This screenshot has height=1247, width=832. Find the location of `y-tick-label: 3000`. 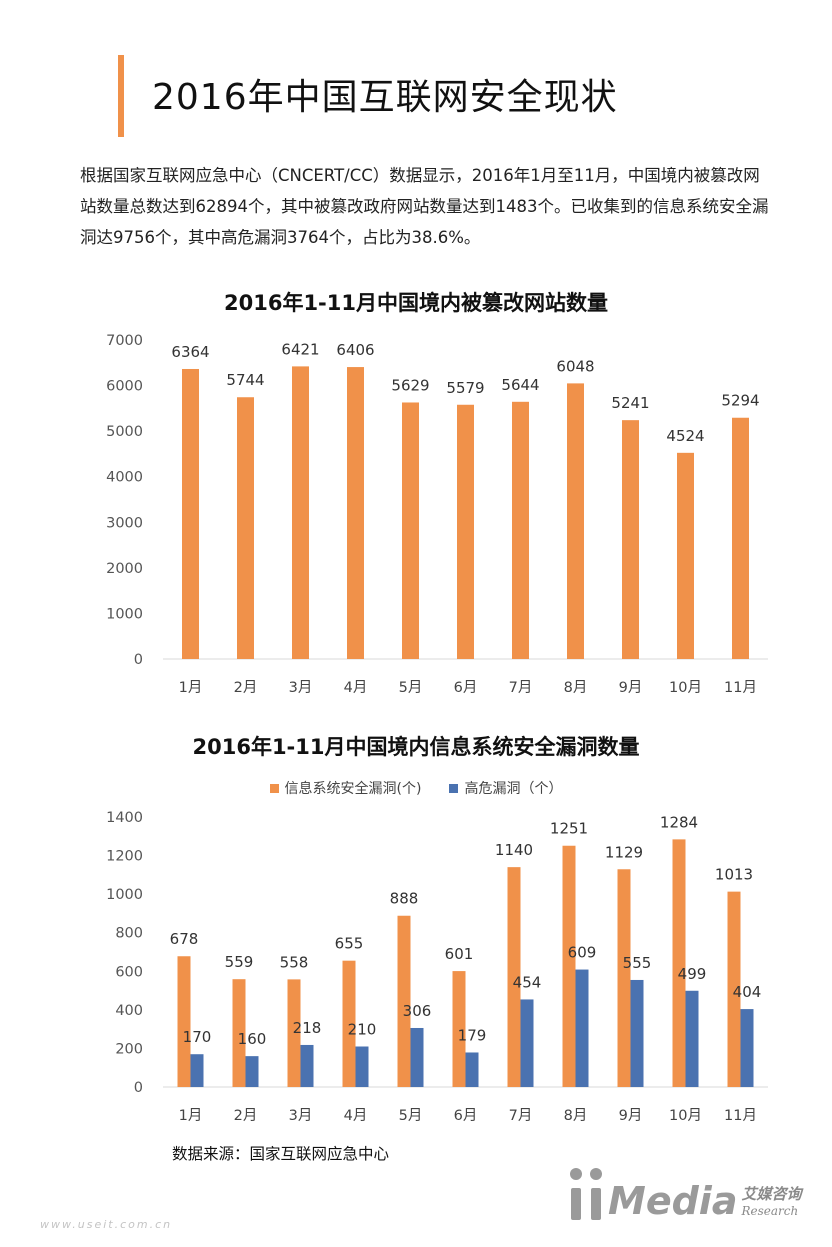

y-tick-label: 3000 is located at coordinates (124, 523).